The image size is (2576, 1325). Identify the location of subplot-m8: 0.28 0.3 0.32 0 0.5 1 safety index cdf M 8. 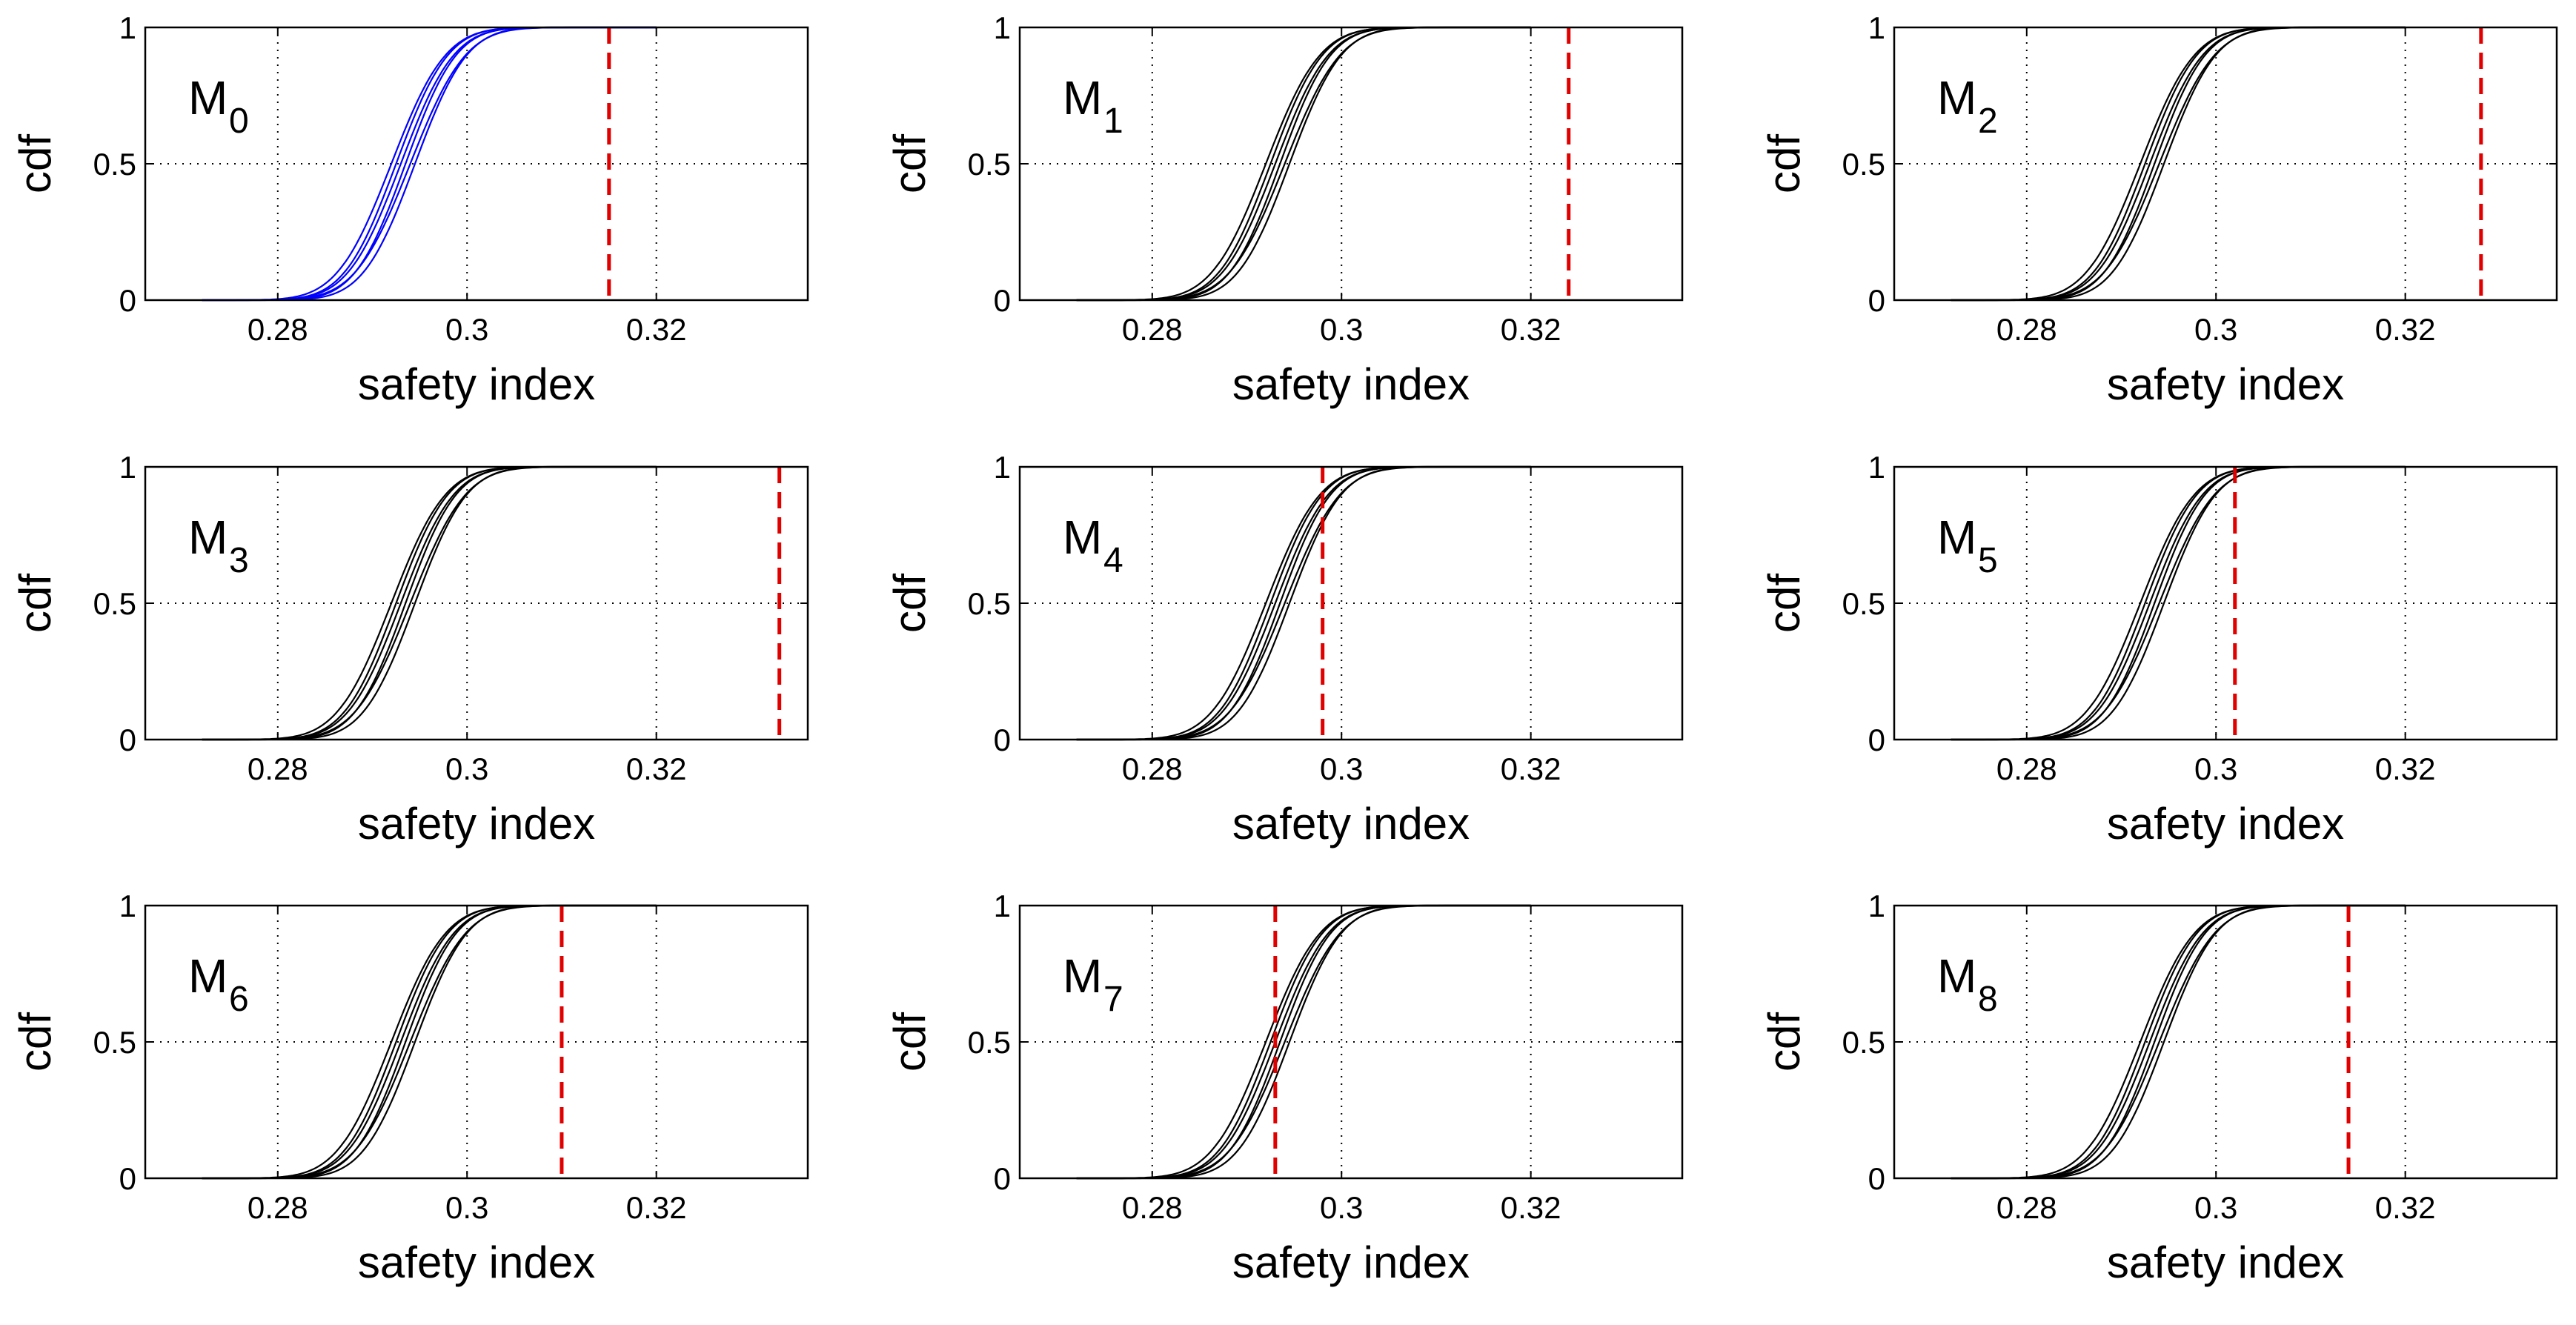
(2158, 1088).